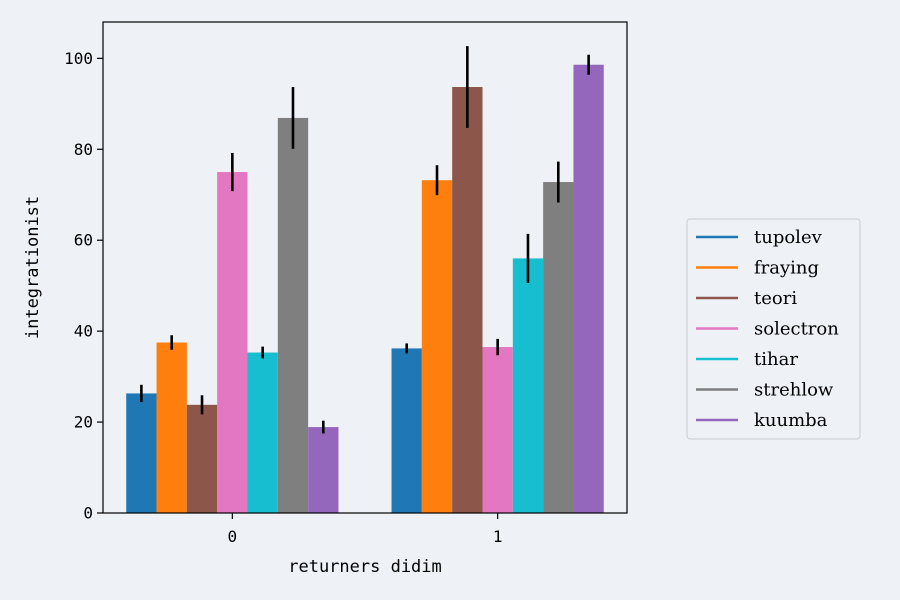 The height and width of the screenshot is (600, 900). What do you see at coordinates (83, 286) in the screenshot?
I see `y-axis: 0 20 40 60 80 100` at bounding box center [83, 286].